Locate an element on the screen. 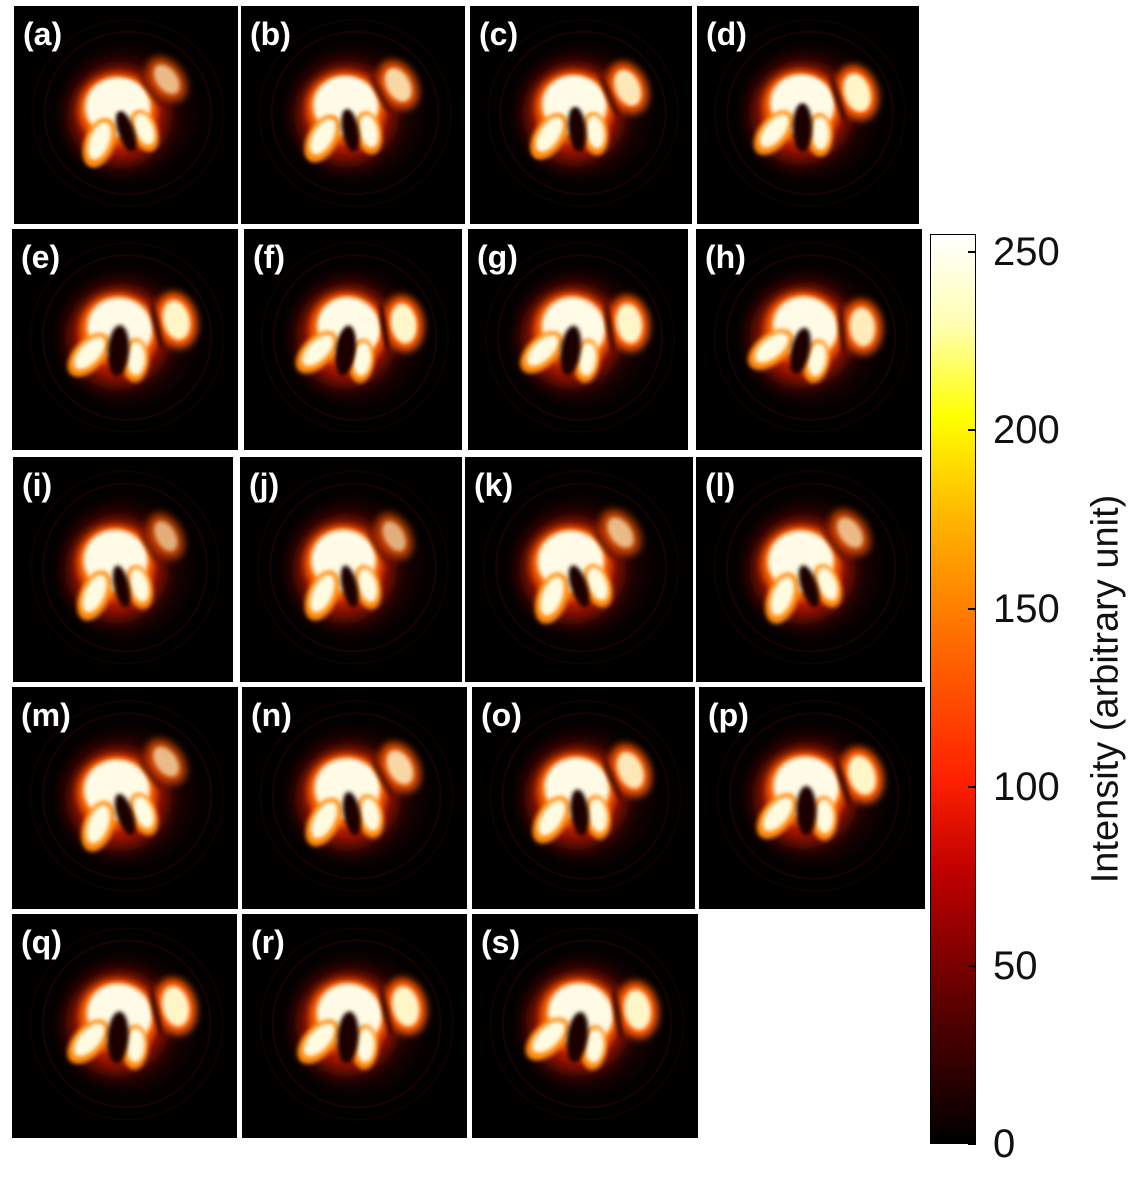 The height and width of the screenshot is (1179, 1146). colorbar-tick-label: 50 is located at coordinates (1015, 965).